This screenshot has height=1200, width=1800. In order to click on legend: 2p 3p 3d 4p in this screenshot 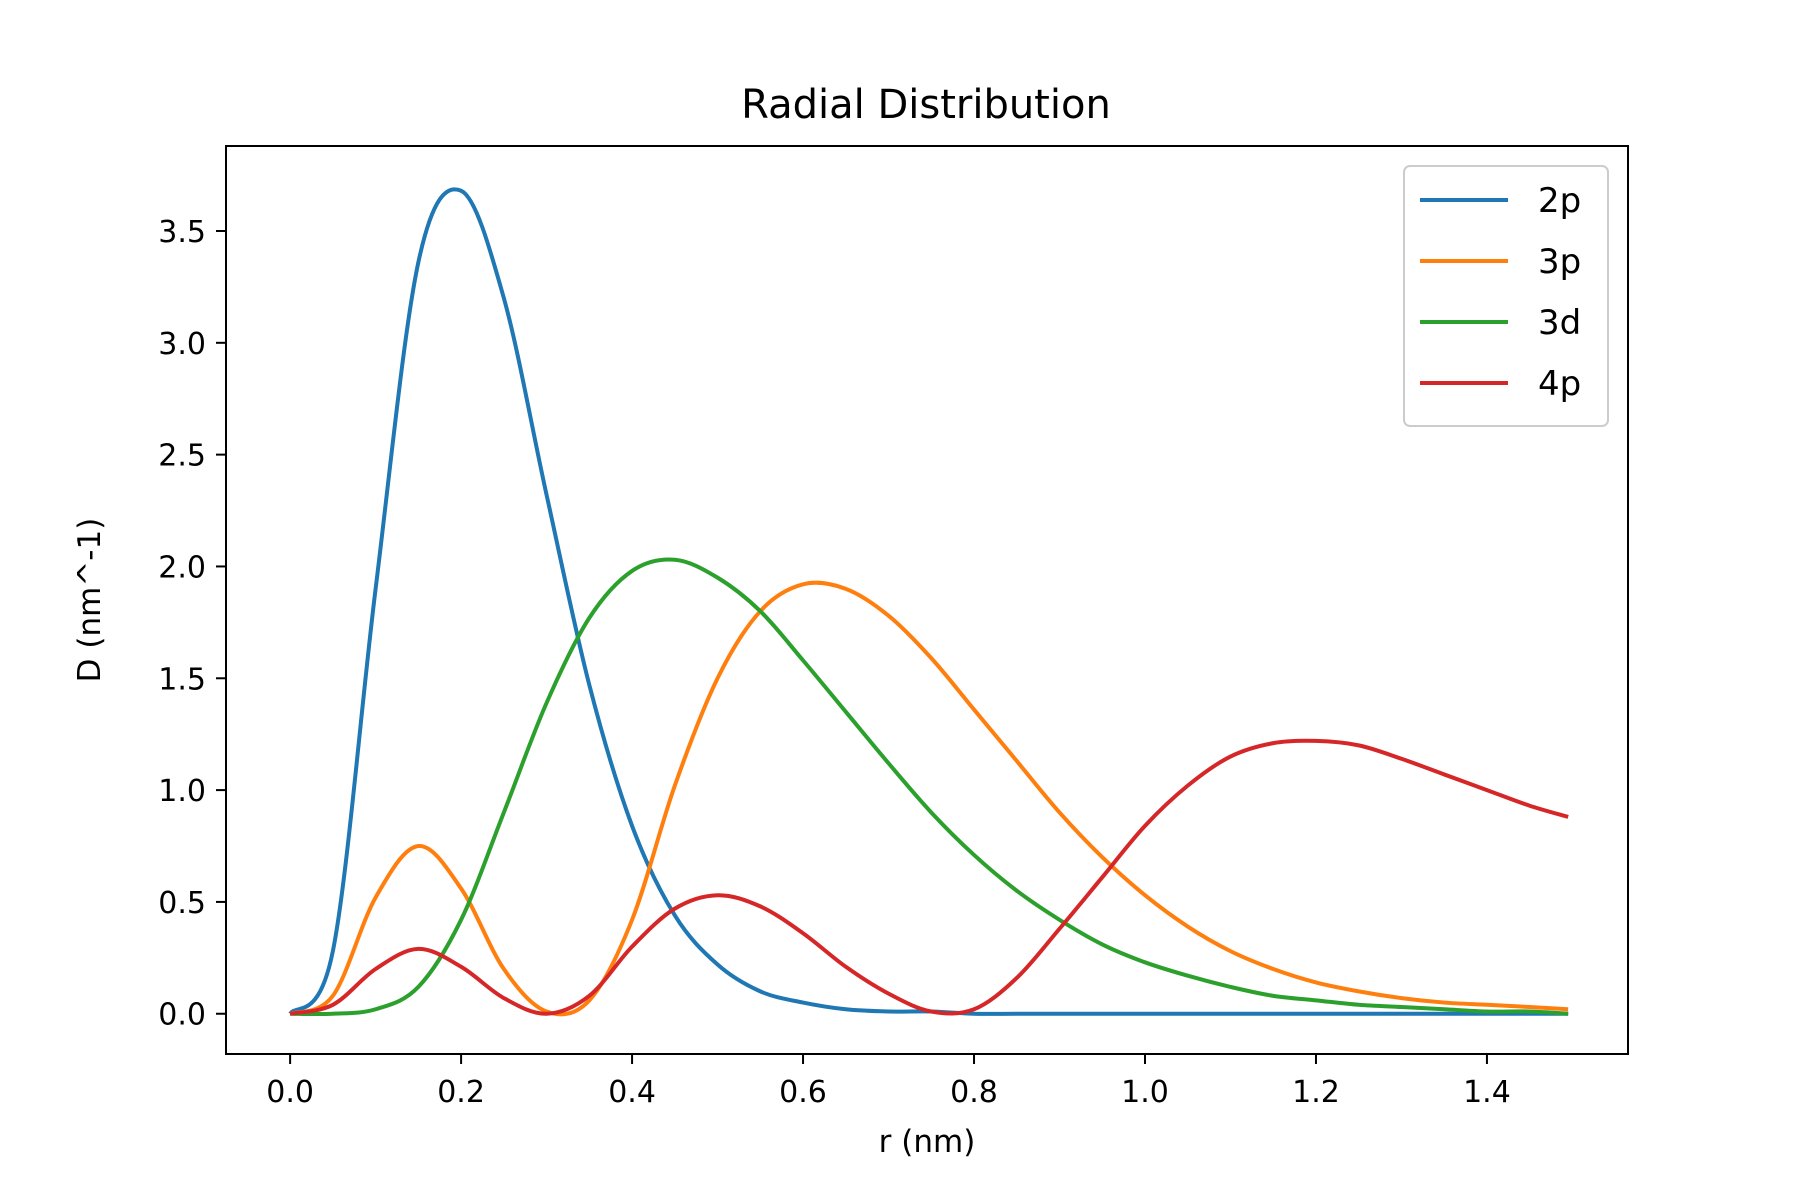, I will do `click(1506, 296)`.